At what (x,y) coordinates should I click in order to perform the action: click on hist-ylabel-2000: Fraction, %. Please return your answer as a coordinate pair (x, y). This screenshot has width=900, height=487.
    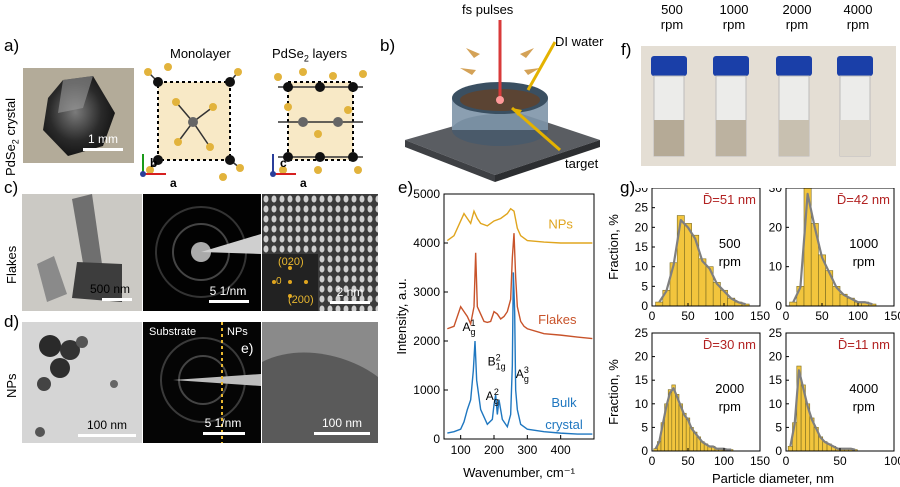
    Looking at the image, I should click on (613, 392).